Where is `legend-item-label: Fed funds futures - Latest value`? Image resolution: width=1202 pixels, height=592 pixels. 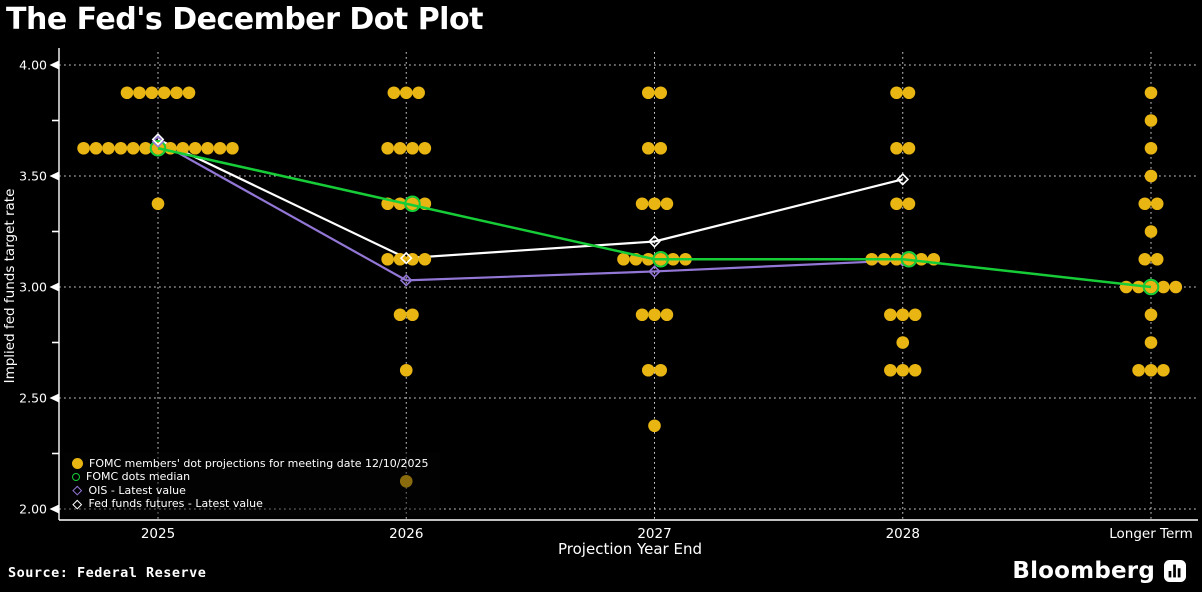 legend-item-label: Fed funds futures - Latest value is located at coordinates (175, 504).